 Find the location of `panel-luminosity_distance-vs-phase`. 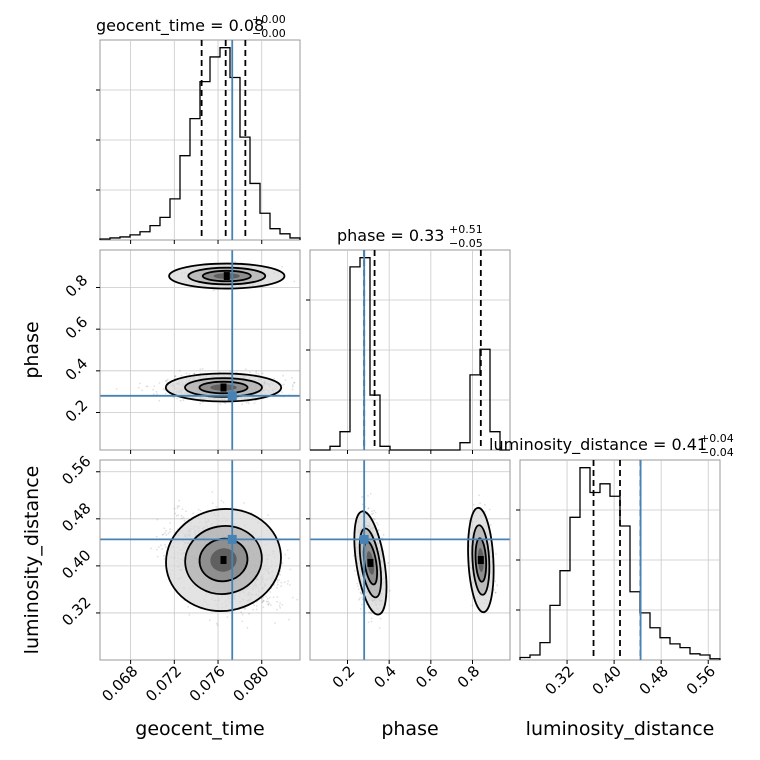

panel-luminosity_distance-vs-phase is located at coordinates (408, 561).